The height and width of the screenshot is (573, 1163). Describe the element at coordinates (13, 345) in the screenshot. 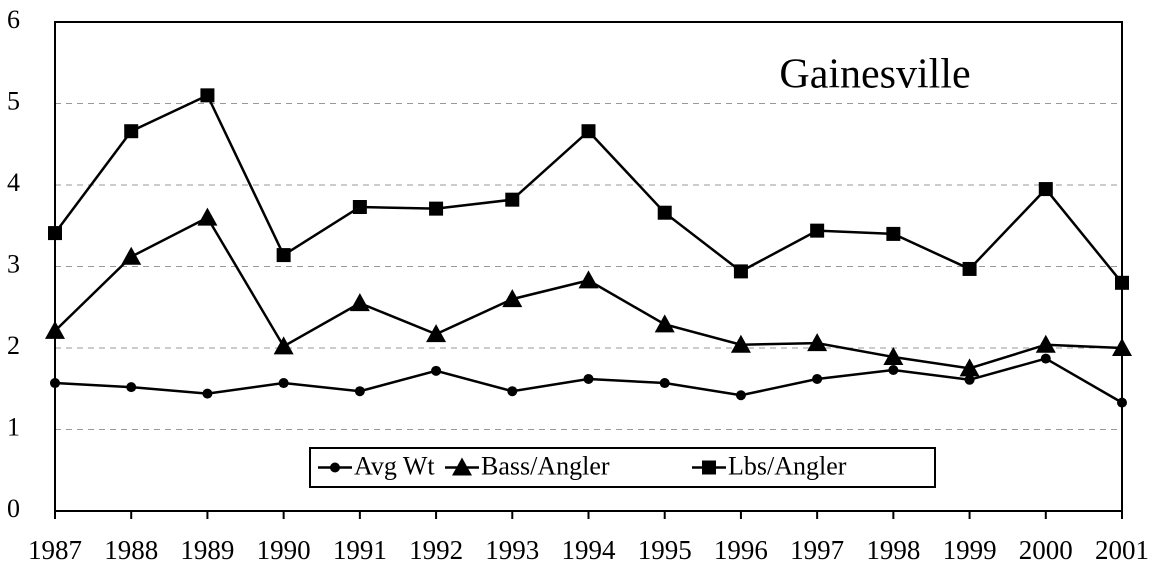

I see `y-tick-label: 2` at that location.